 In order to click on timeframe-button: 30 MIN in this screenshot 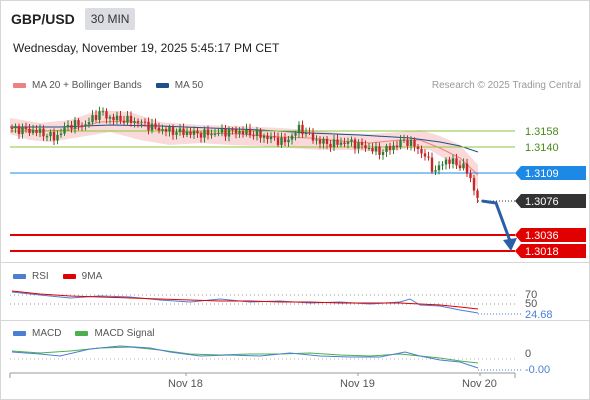, I will do `click(110, 19)`.